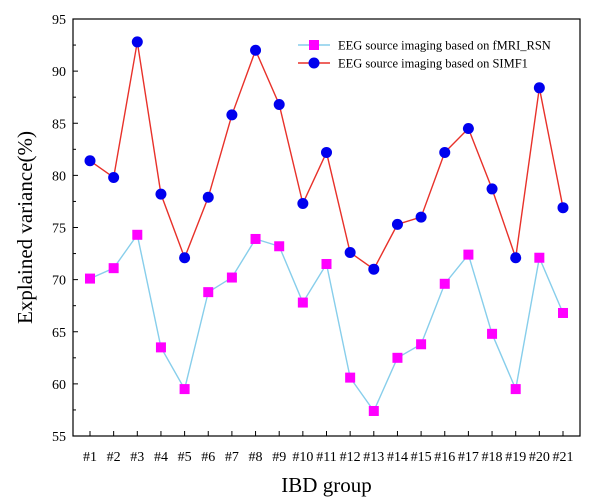  What do you see at coordinates (161, 457) in the screenshot?
I see `x-tick-label: #4` at bounding box center [161, 457].